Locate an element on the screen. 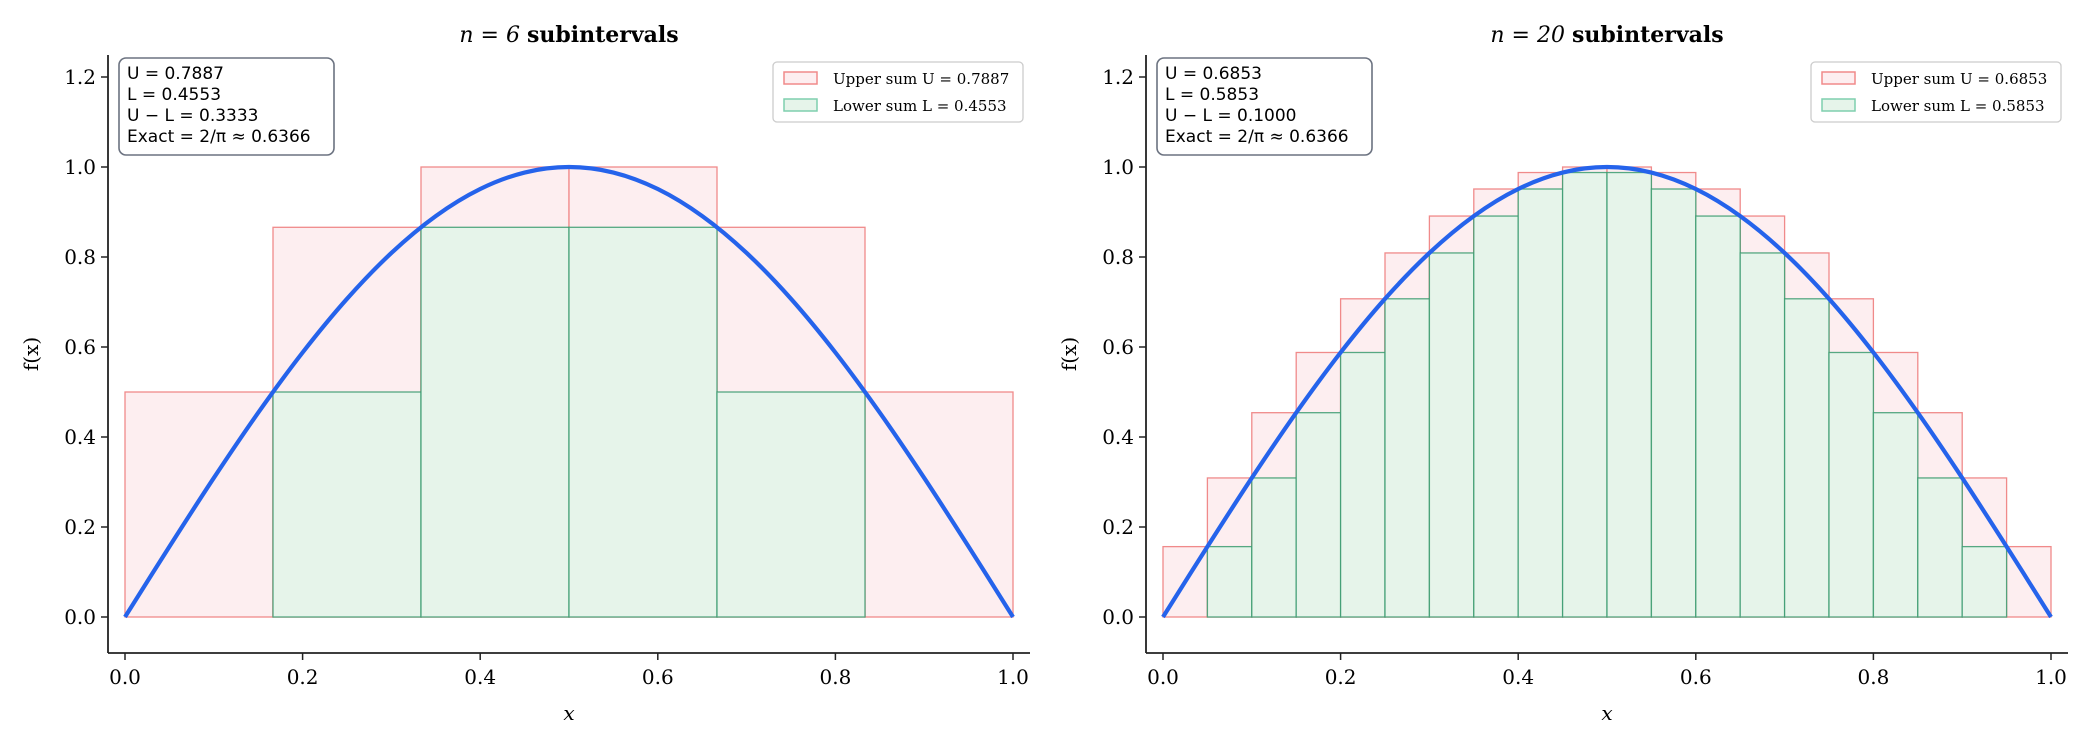  chart-title-math: n = 6 is located at coordinates (493, 35).